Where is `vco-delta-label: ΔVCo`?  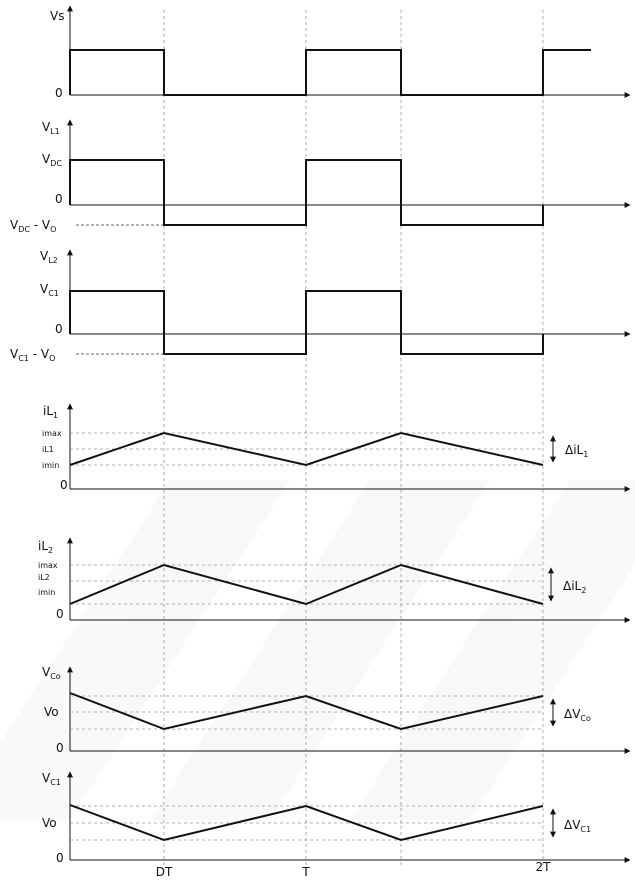 vco-delta-label: ΔVCo is located at coordinates (577, 715).